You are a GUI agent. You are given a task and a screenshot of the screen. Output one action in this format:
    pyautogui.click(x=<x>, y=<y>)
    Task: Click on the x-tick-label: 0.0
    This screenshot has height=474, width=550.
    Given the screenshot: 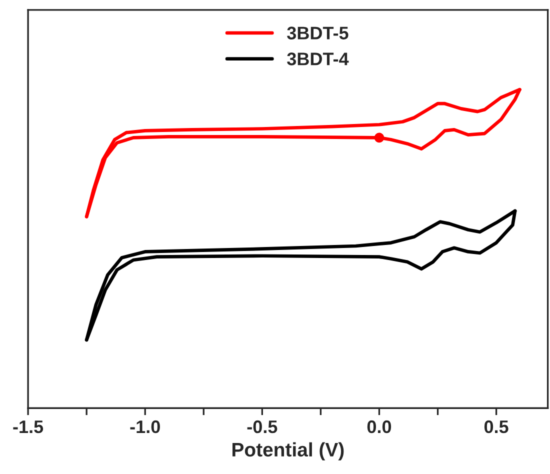 What is the action you would take?
    pyautogui.click(x=379, y=427)
    